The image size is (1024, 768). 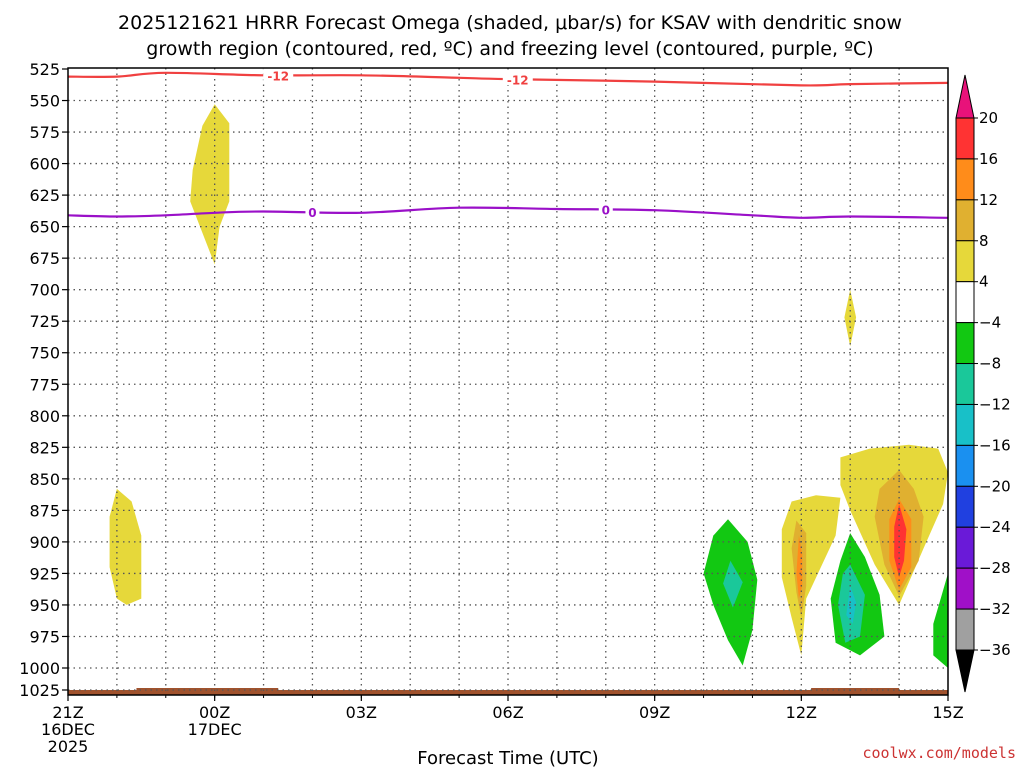 What do you see at coordinates (215, 729) in the screenshot?
I see `x-tick-label-1-1: 17DEC` at bounding box center [215, 729].